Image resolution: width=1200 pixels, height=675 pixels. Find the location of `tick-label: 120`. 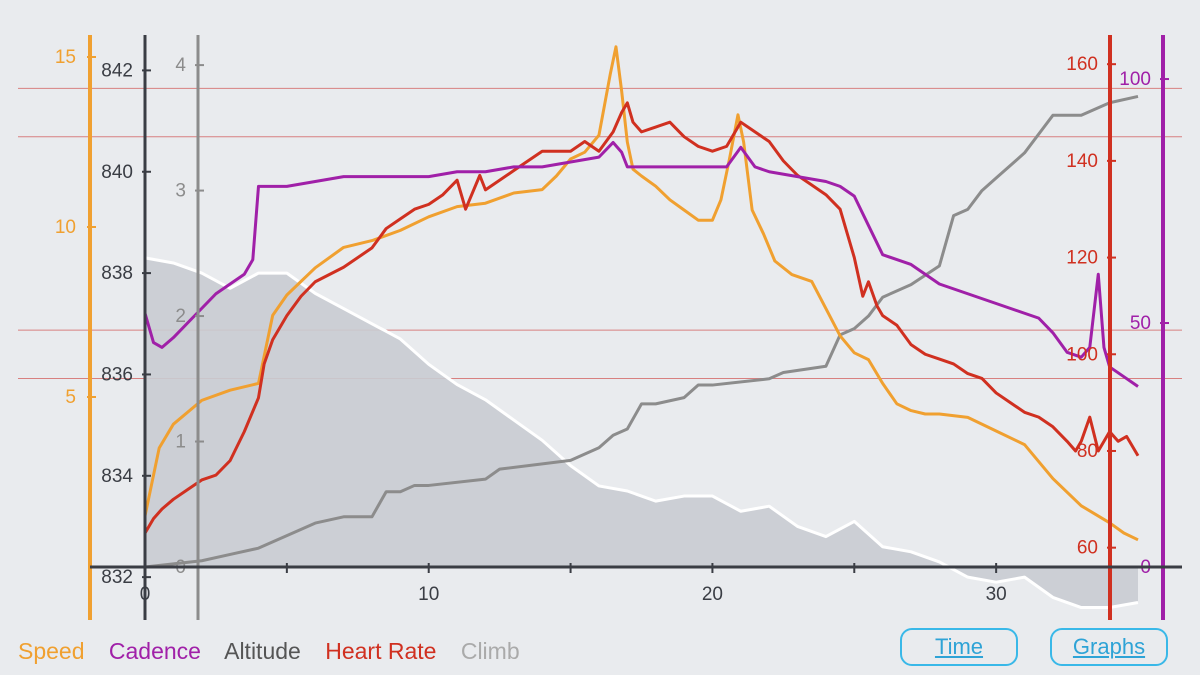

tick-label: 120 is located at coordinates (1082, 258).